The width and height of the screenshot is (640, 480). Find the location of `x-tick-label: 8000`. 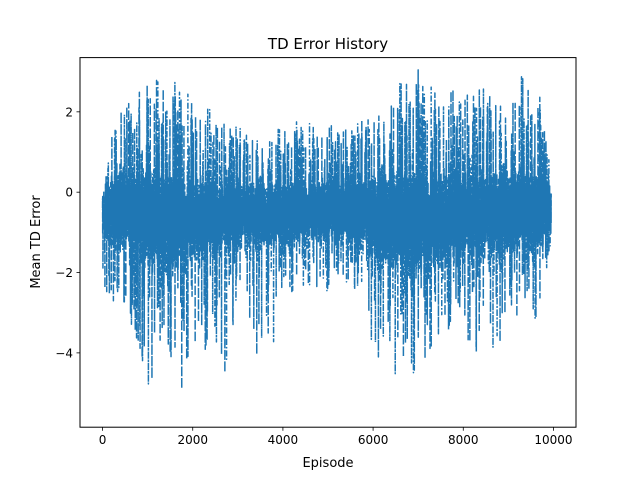

x-tick-label: 8000 is located at coordinates (463, 440).